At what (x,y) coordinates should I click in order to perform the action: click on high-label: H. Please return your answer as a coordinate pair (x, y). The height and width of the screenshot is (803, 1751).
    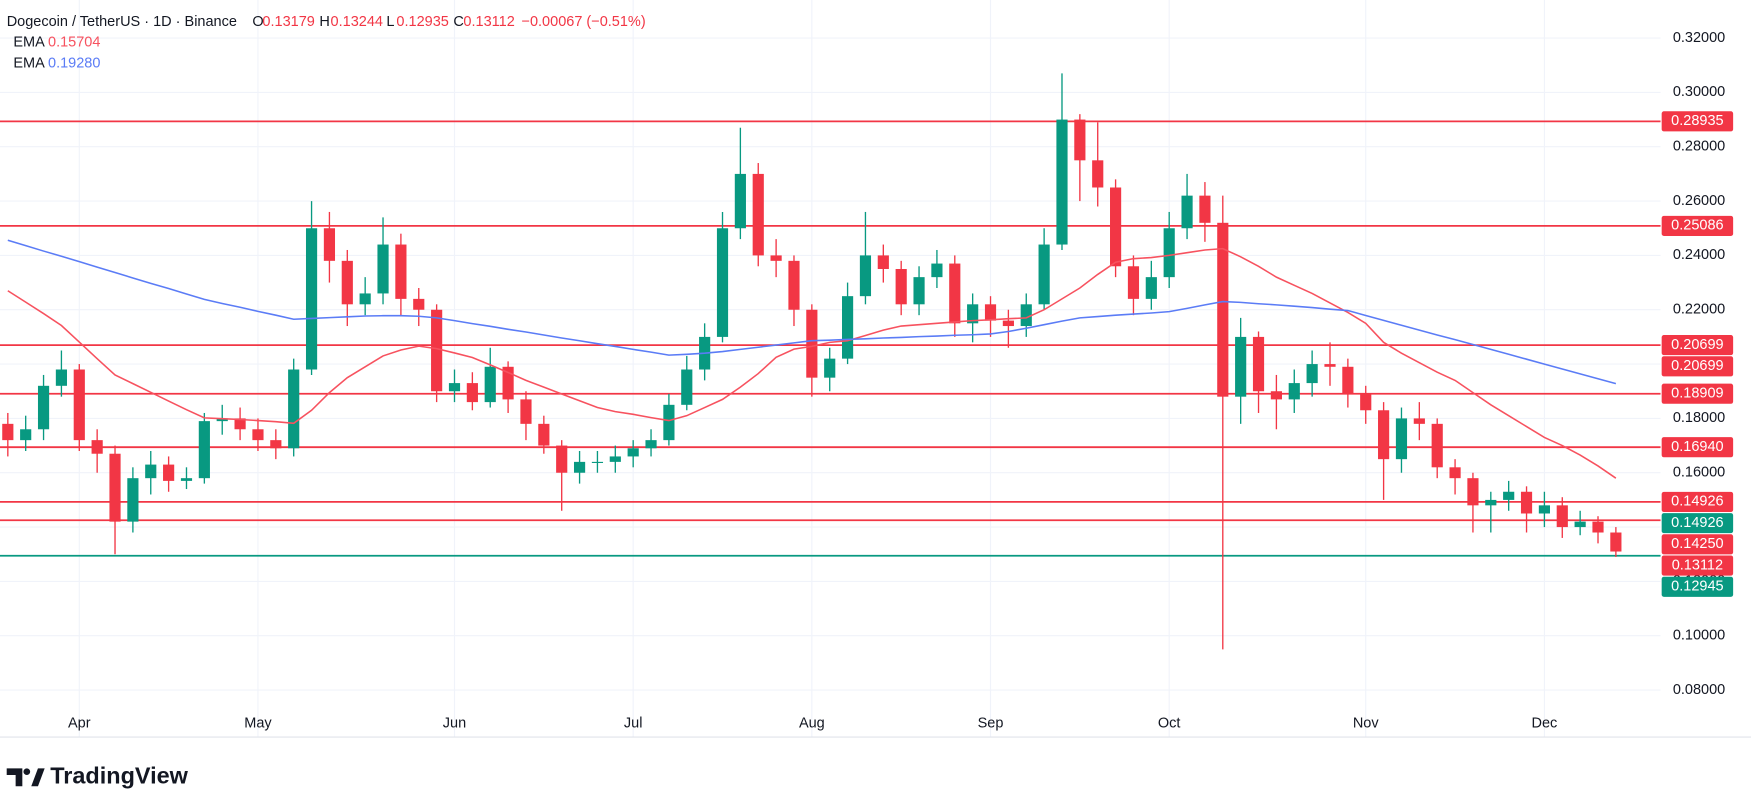
    Looking at the image, I should click on (324, 22).